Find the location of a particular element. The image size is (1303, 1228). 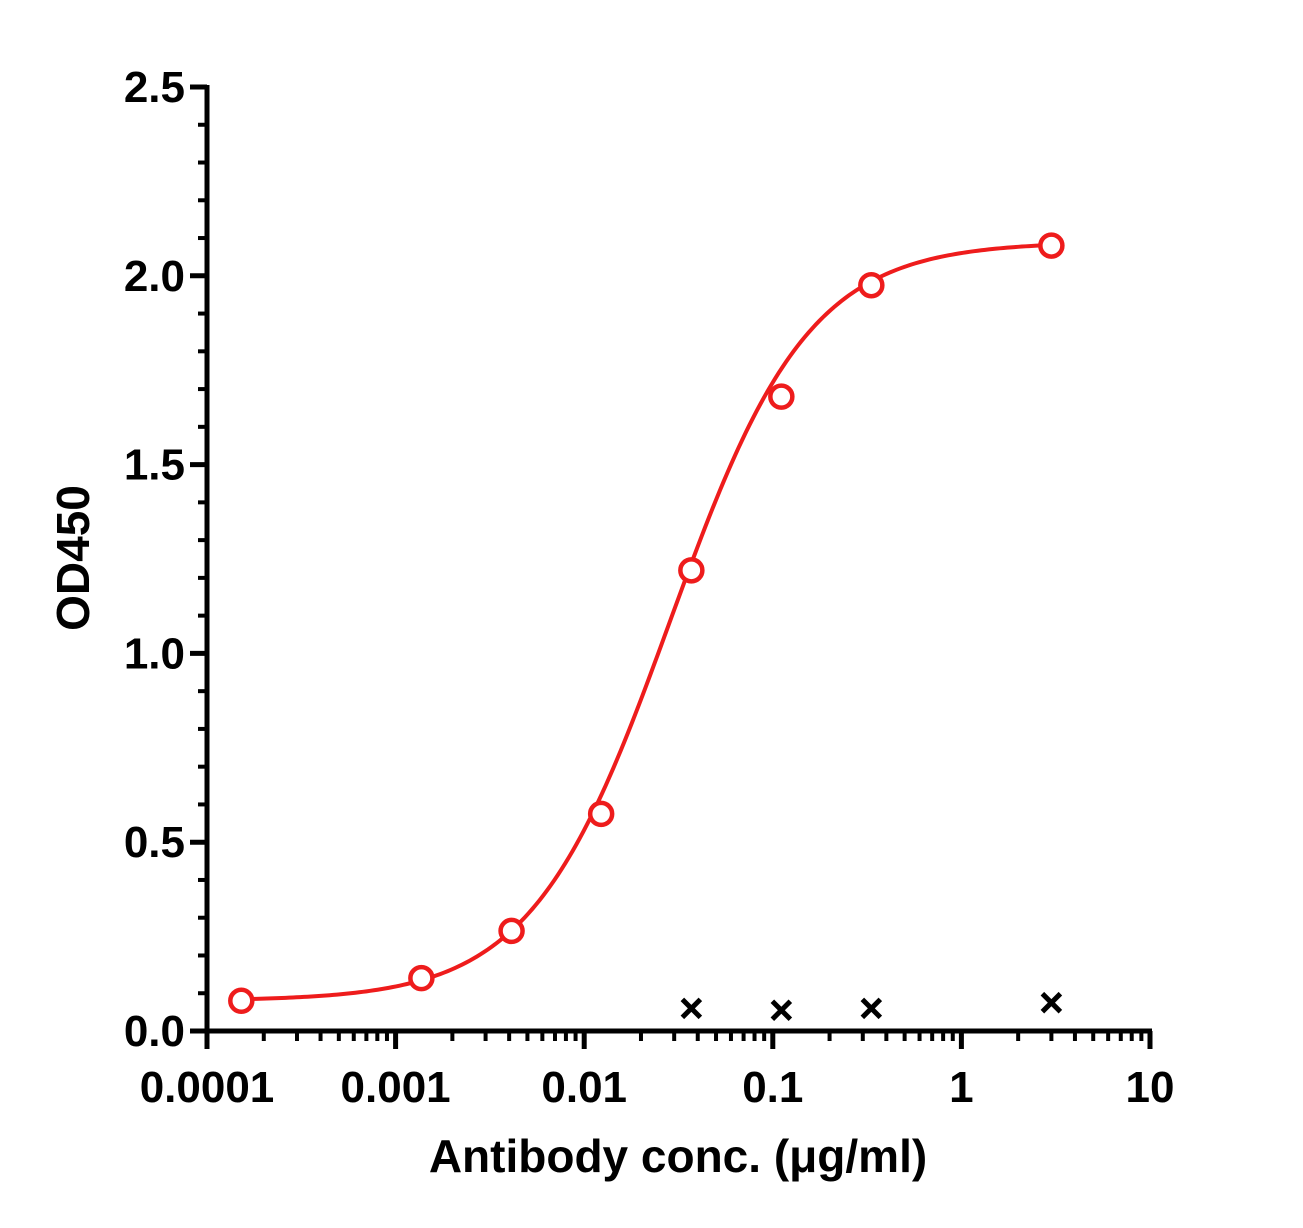

x-tick-label: 0.1 is located at coordinates (772, 1087).